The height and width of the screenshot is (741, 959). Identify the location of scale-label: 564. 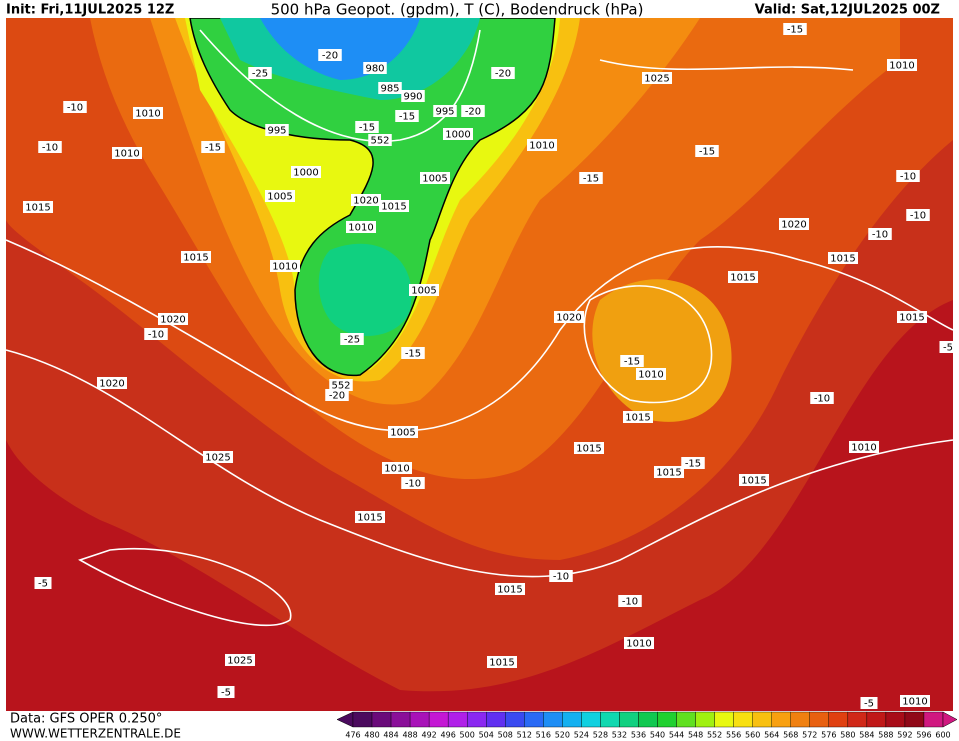
(771, 735).